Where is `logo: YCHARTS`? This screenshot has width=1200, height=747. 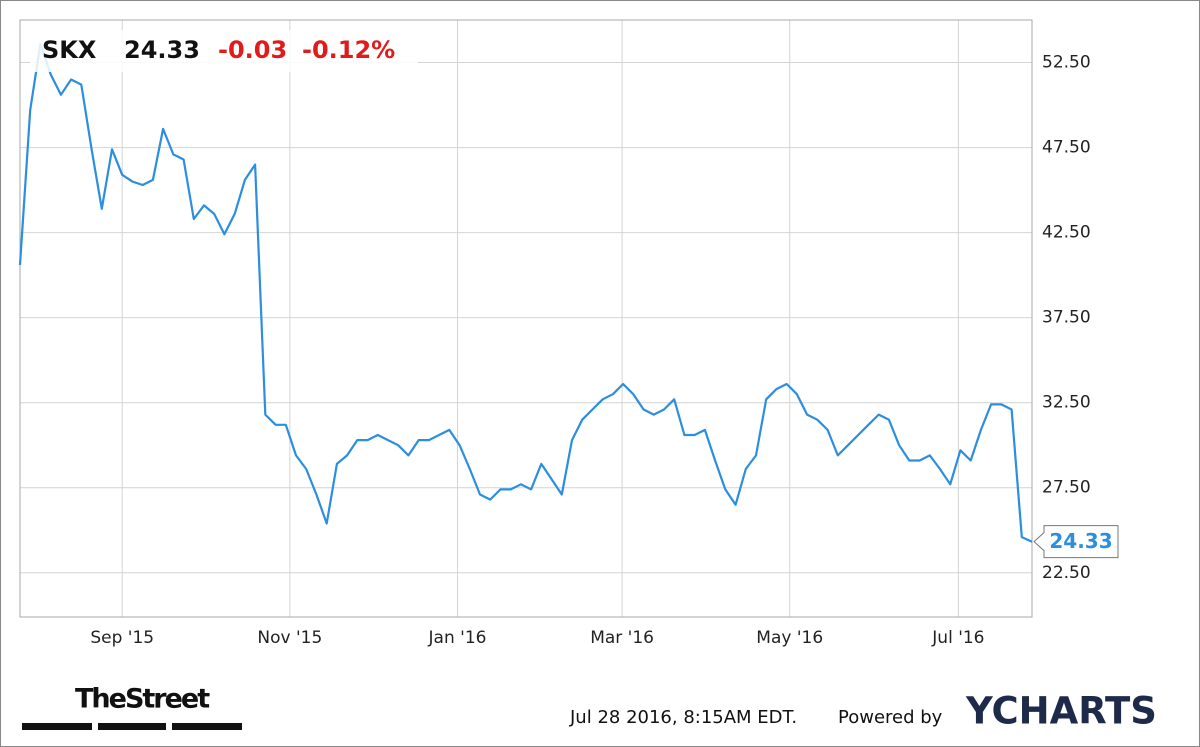
logo: YCHARTS is located at coordinates (1061, 711).